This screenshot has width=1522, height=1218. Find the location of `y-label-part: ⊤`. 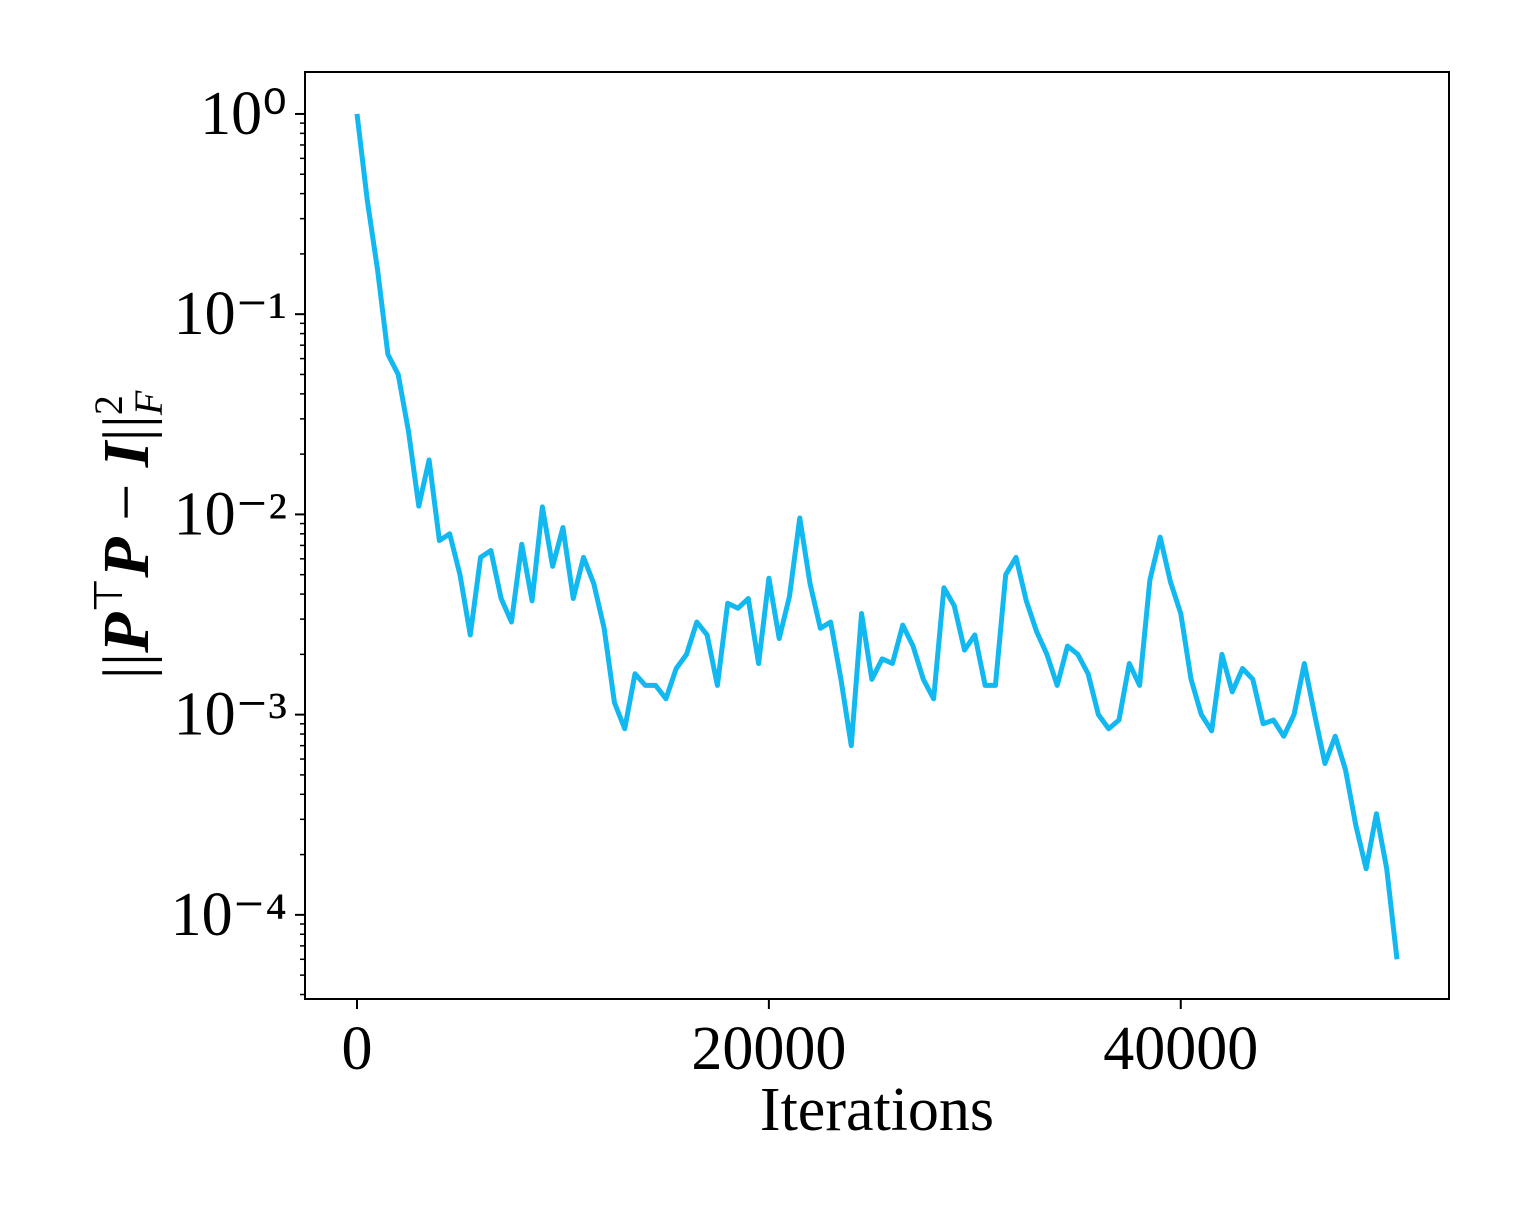

y-label-part: ⊤ is located at coordinates (108, 595).